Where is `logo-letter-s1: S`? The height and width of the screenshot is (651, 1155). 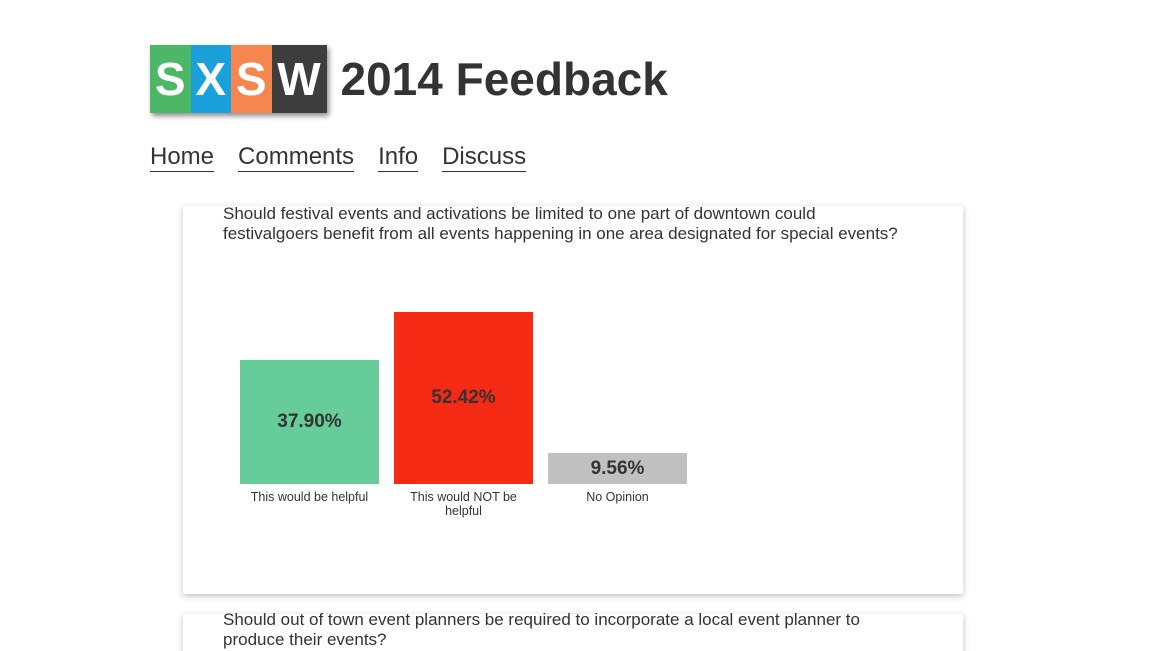
logo-letter-s1: S is located at coordinates (170, 79).